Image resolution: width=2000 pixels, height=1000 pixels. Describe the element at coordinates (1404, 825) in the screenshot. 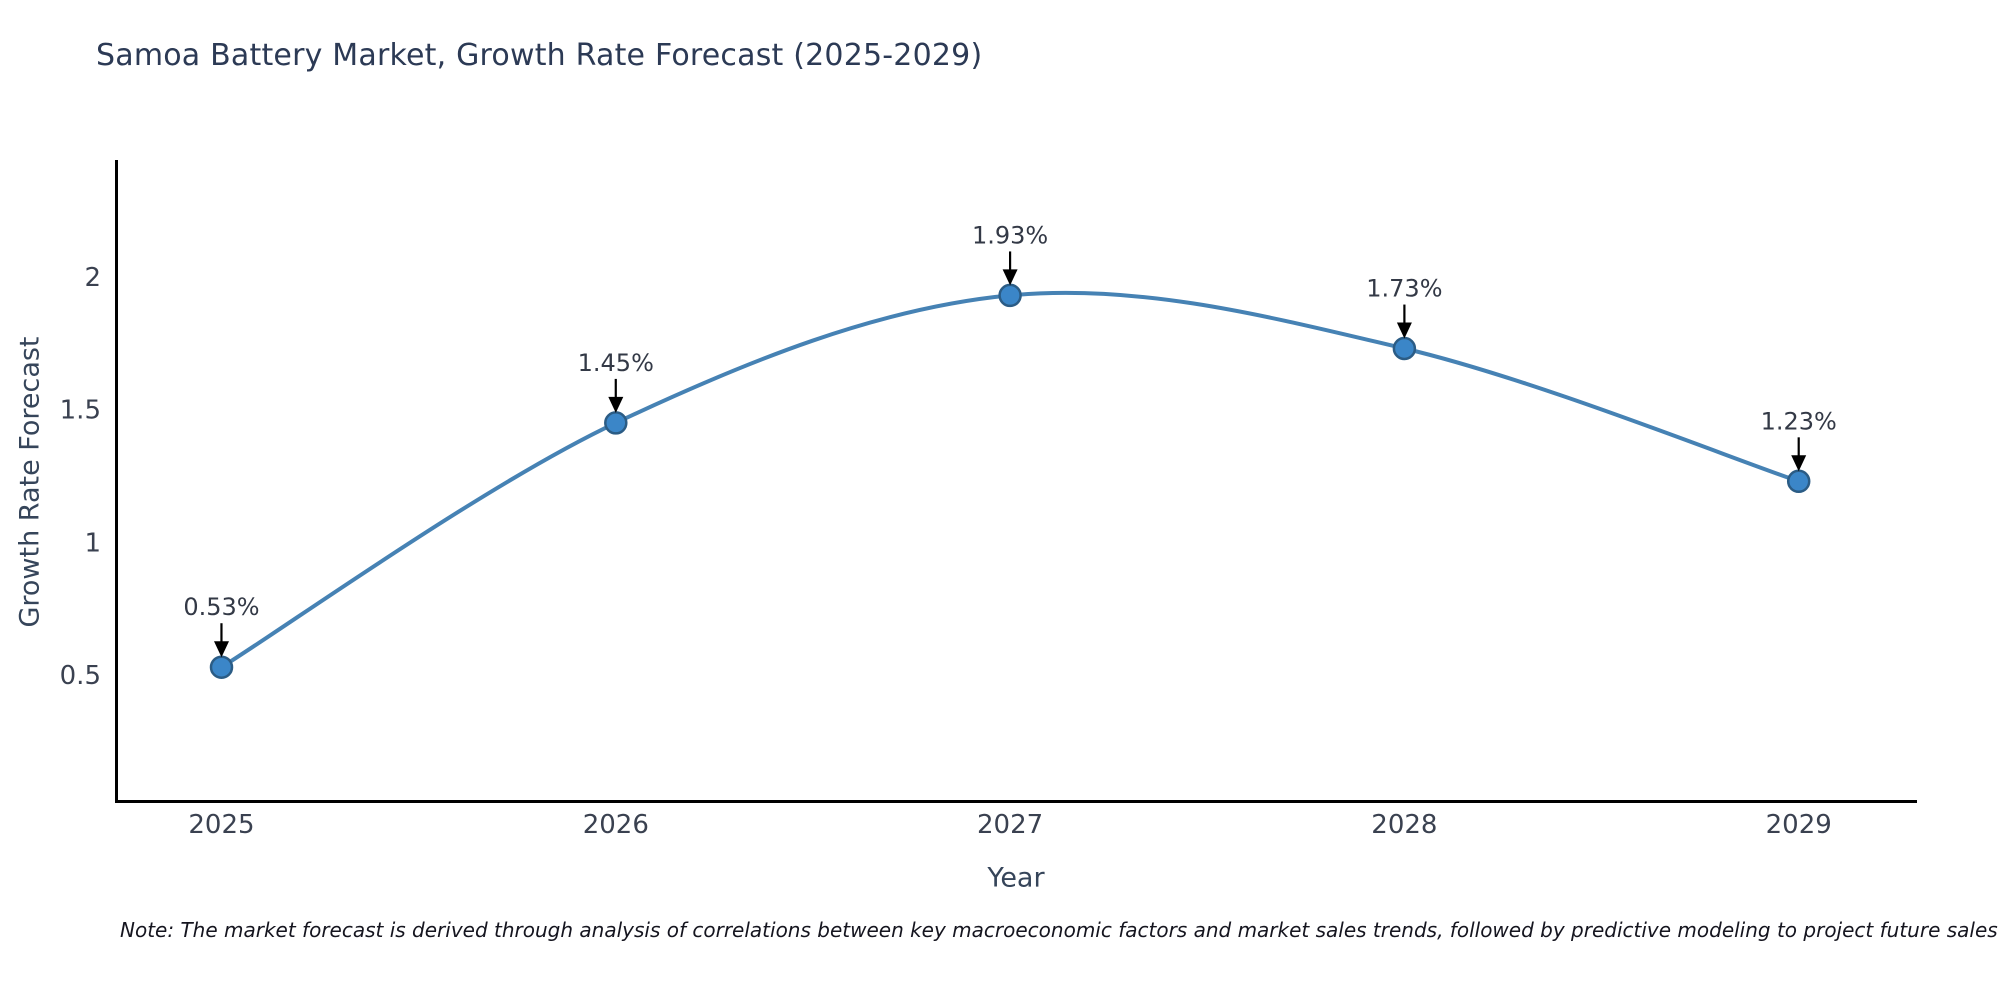

I see `x-tick-label: 2028` at that location.